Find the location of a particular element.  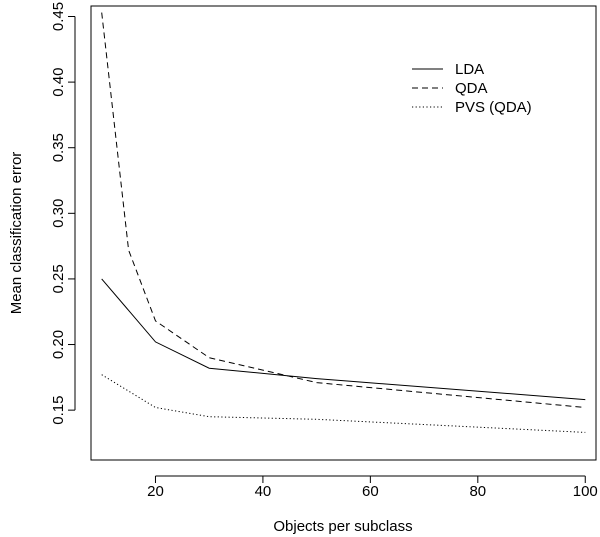

x-axis: 20 40 60 80 100 is located at coordinates (372, 487).